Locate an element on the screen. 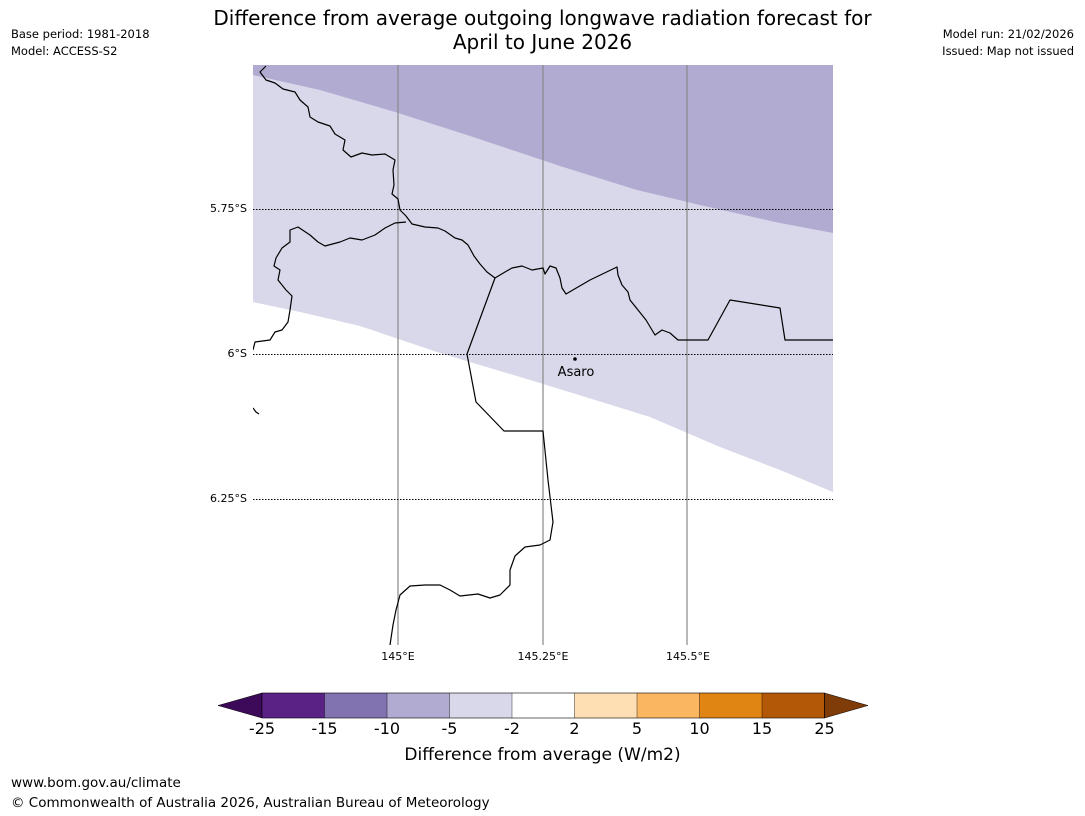 This screenshot has width=1085, height=816. colorbar-tick: -15 is located at coordinates (324, 728).